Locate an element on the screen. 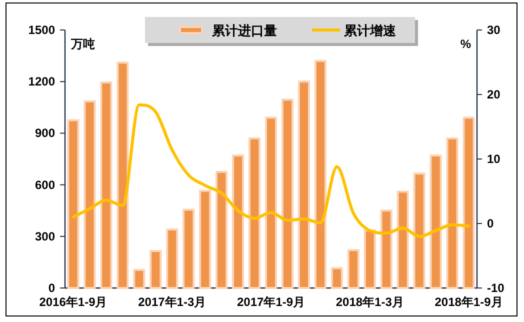 This screenshot has width=524, height=322. y-tick-label: 1500 is located at coordinates (42, 30).